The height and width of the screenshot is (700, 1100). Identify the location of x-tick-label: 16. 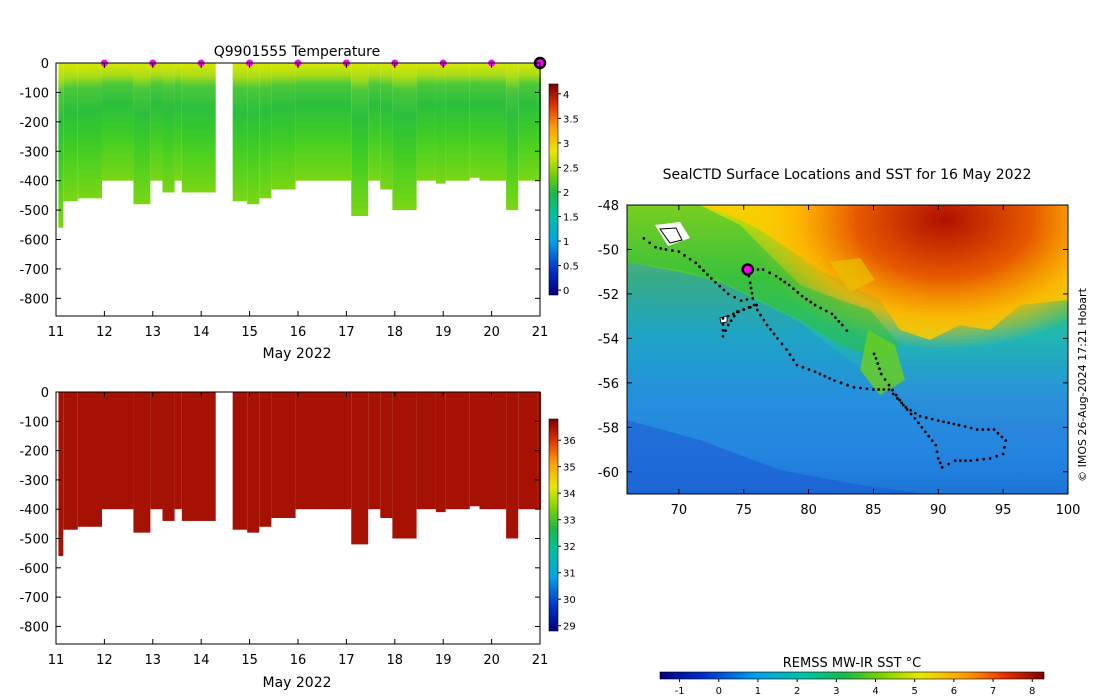
(298, 660).